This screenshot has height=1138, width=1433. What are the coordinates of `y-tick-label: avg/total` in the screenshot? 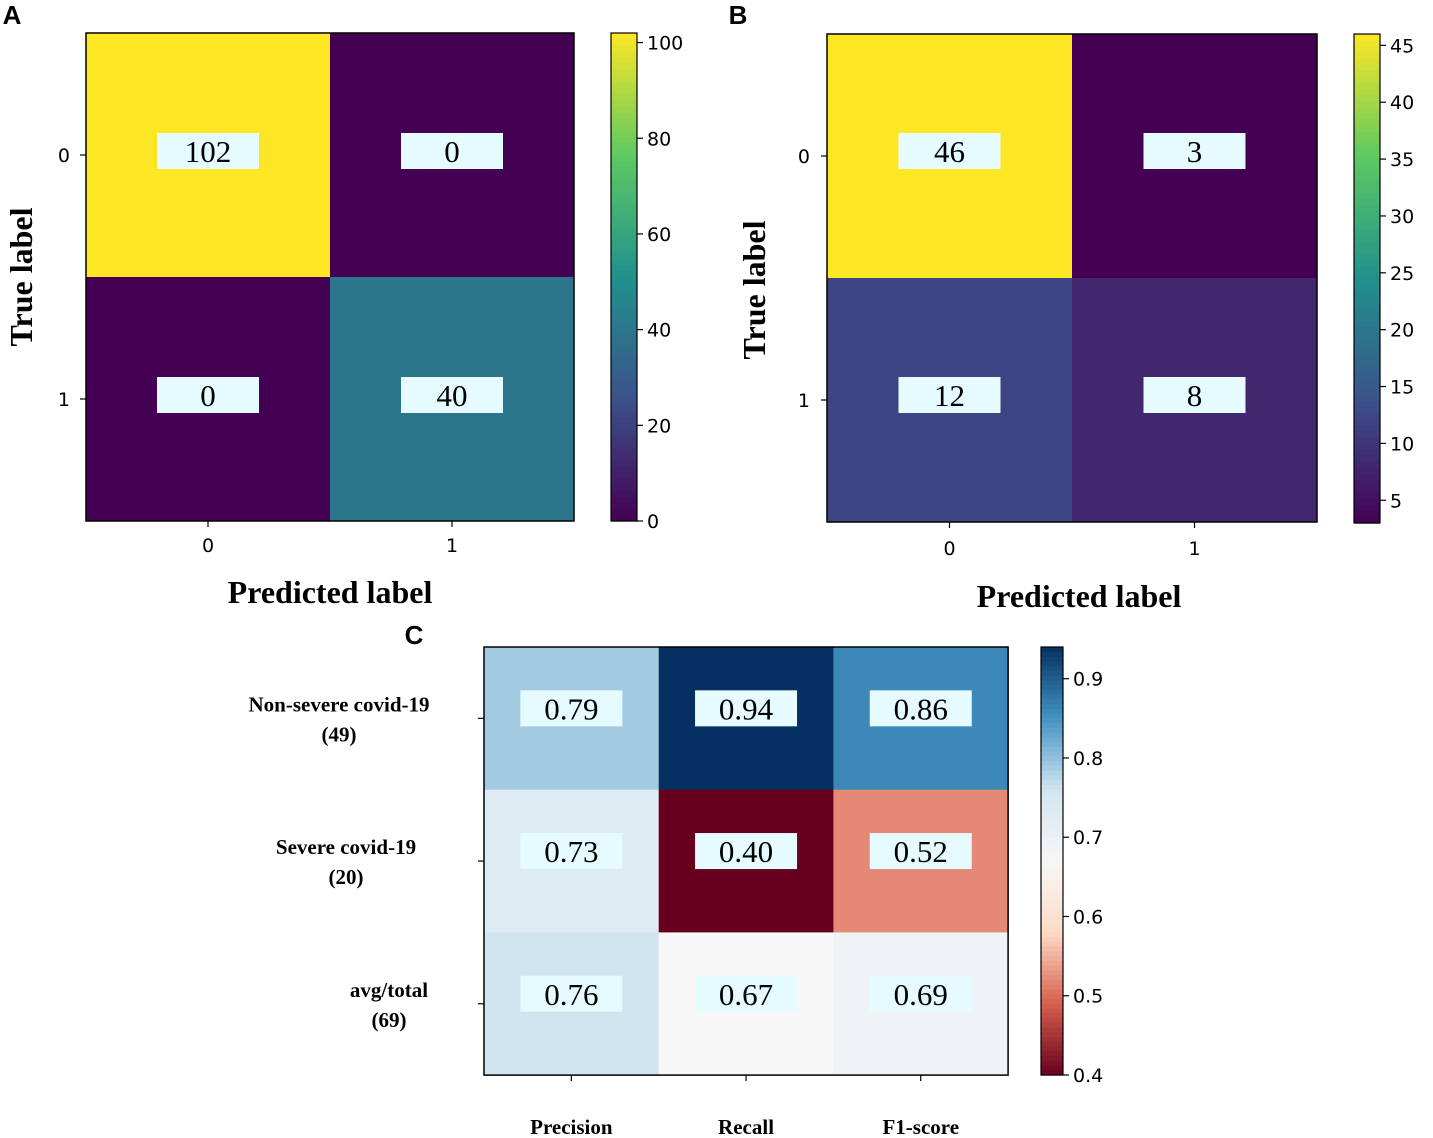 It's located at (389, 990).